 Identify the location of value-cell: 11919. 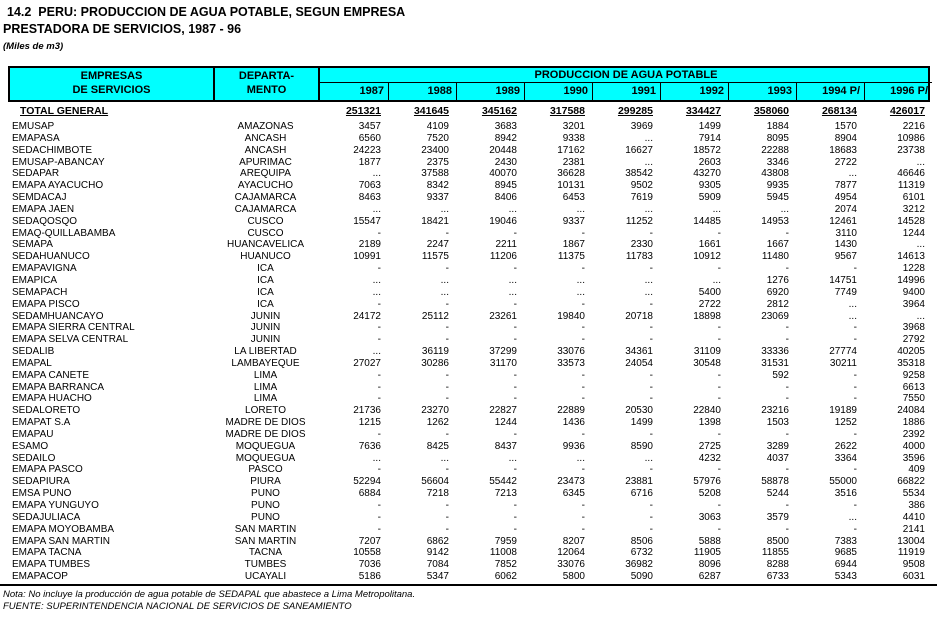
(911, 553).